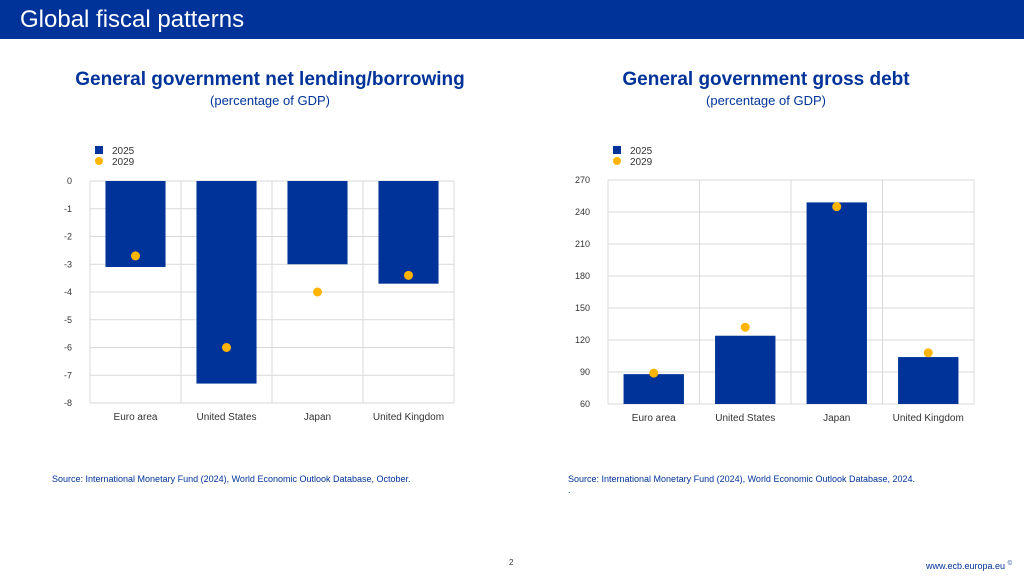  What do you see at coordinates (569, 490) in the screenshot?
I see `chart2-source-note: .` at bounding box center [569, 490].